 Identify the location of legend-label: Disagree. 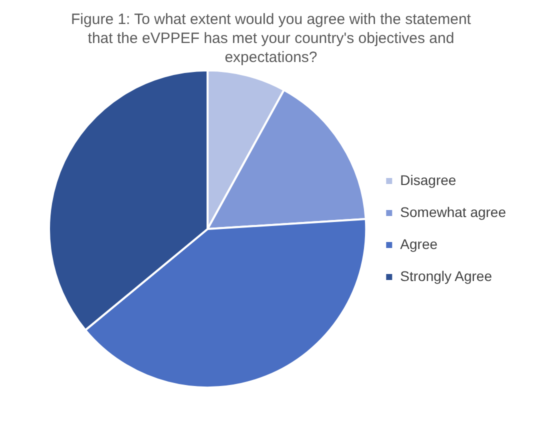
(428, 180).